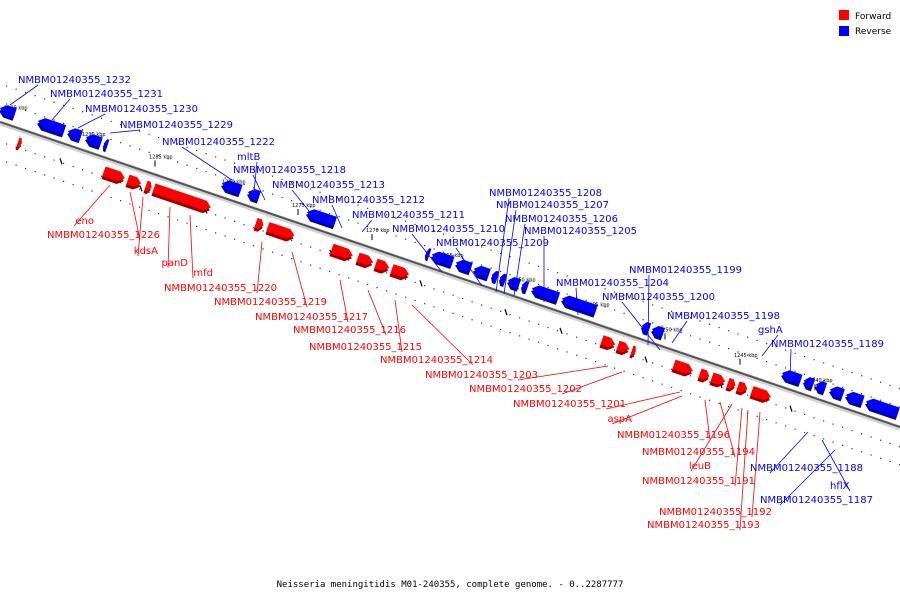 This screenshot has width=900, height=600. What do you see at coordinates (436, 360) in the screenshot?
I see `forward-gene-label: NMBM01240355_1214` at bounding box center [436, 360].